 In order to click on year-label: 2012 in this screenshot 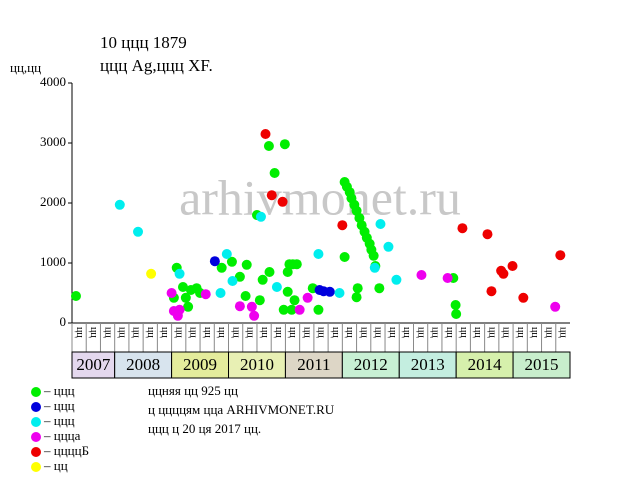, I will do `click(371, 364)`.